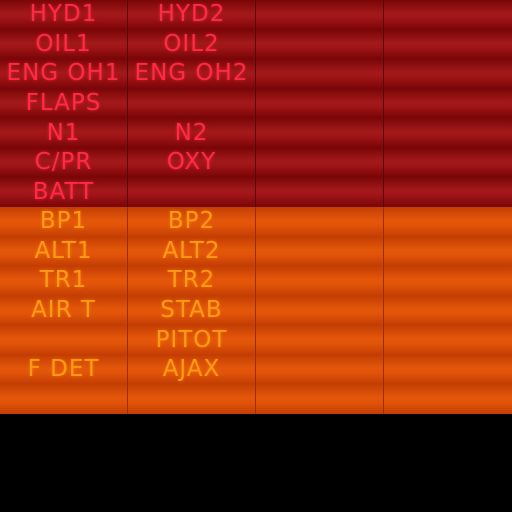  I want to click on lamp-label: AJAX, so click(191, 369).